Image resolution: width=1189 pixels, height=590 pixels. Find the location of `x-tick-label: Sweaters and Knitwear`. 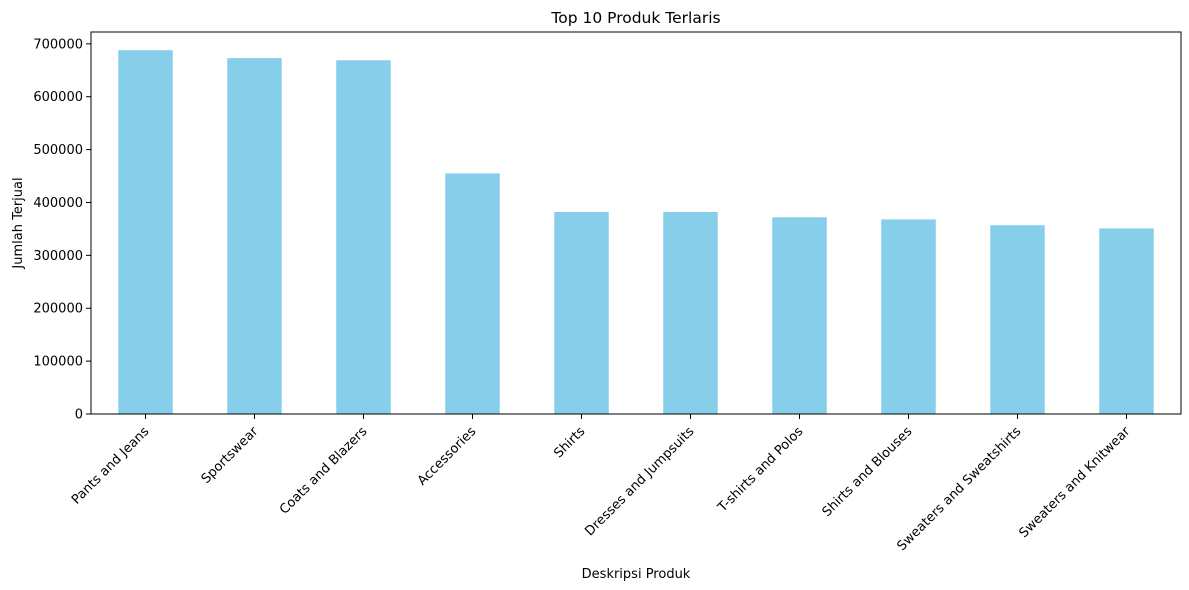

x-tick-label: Sweaters and Knitwear is located at coordinates (1075, 482).